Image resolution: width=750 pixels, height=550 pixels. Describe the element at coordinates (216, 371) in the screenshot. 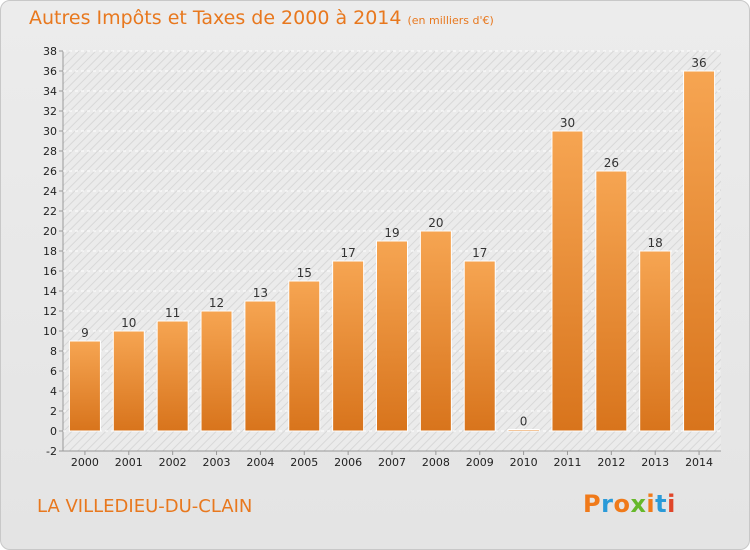

I see `bar-2003` at that location.